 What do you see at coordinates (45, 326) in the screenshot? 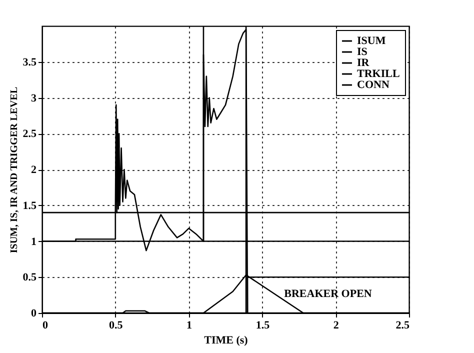
I see `x-tick-label: 0` at bounding box center [45, 326].